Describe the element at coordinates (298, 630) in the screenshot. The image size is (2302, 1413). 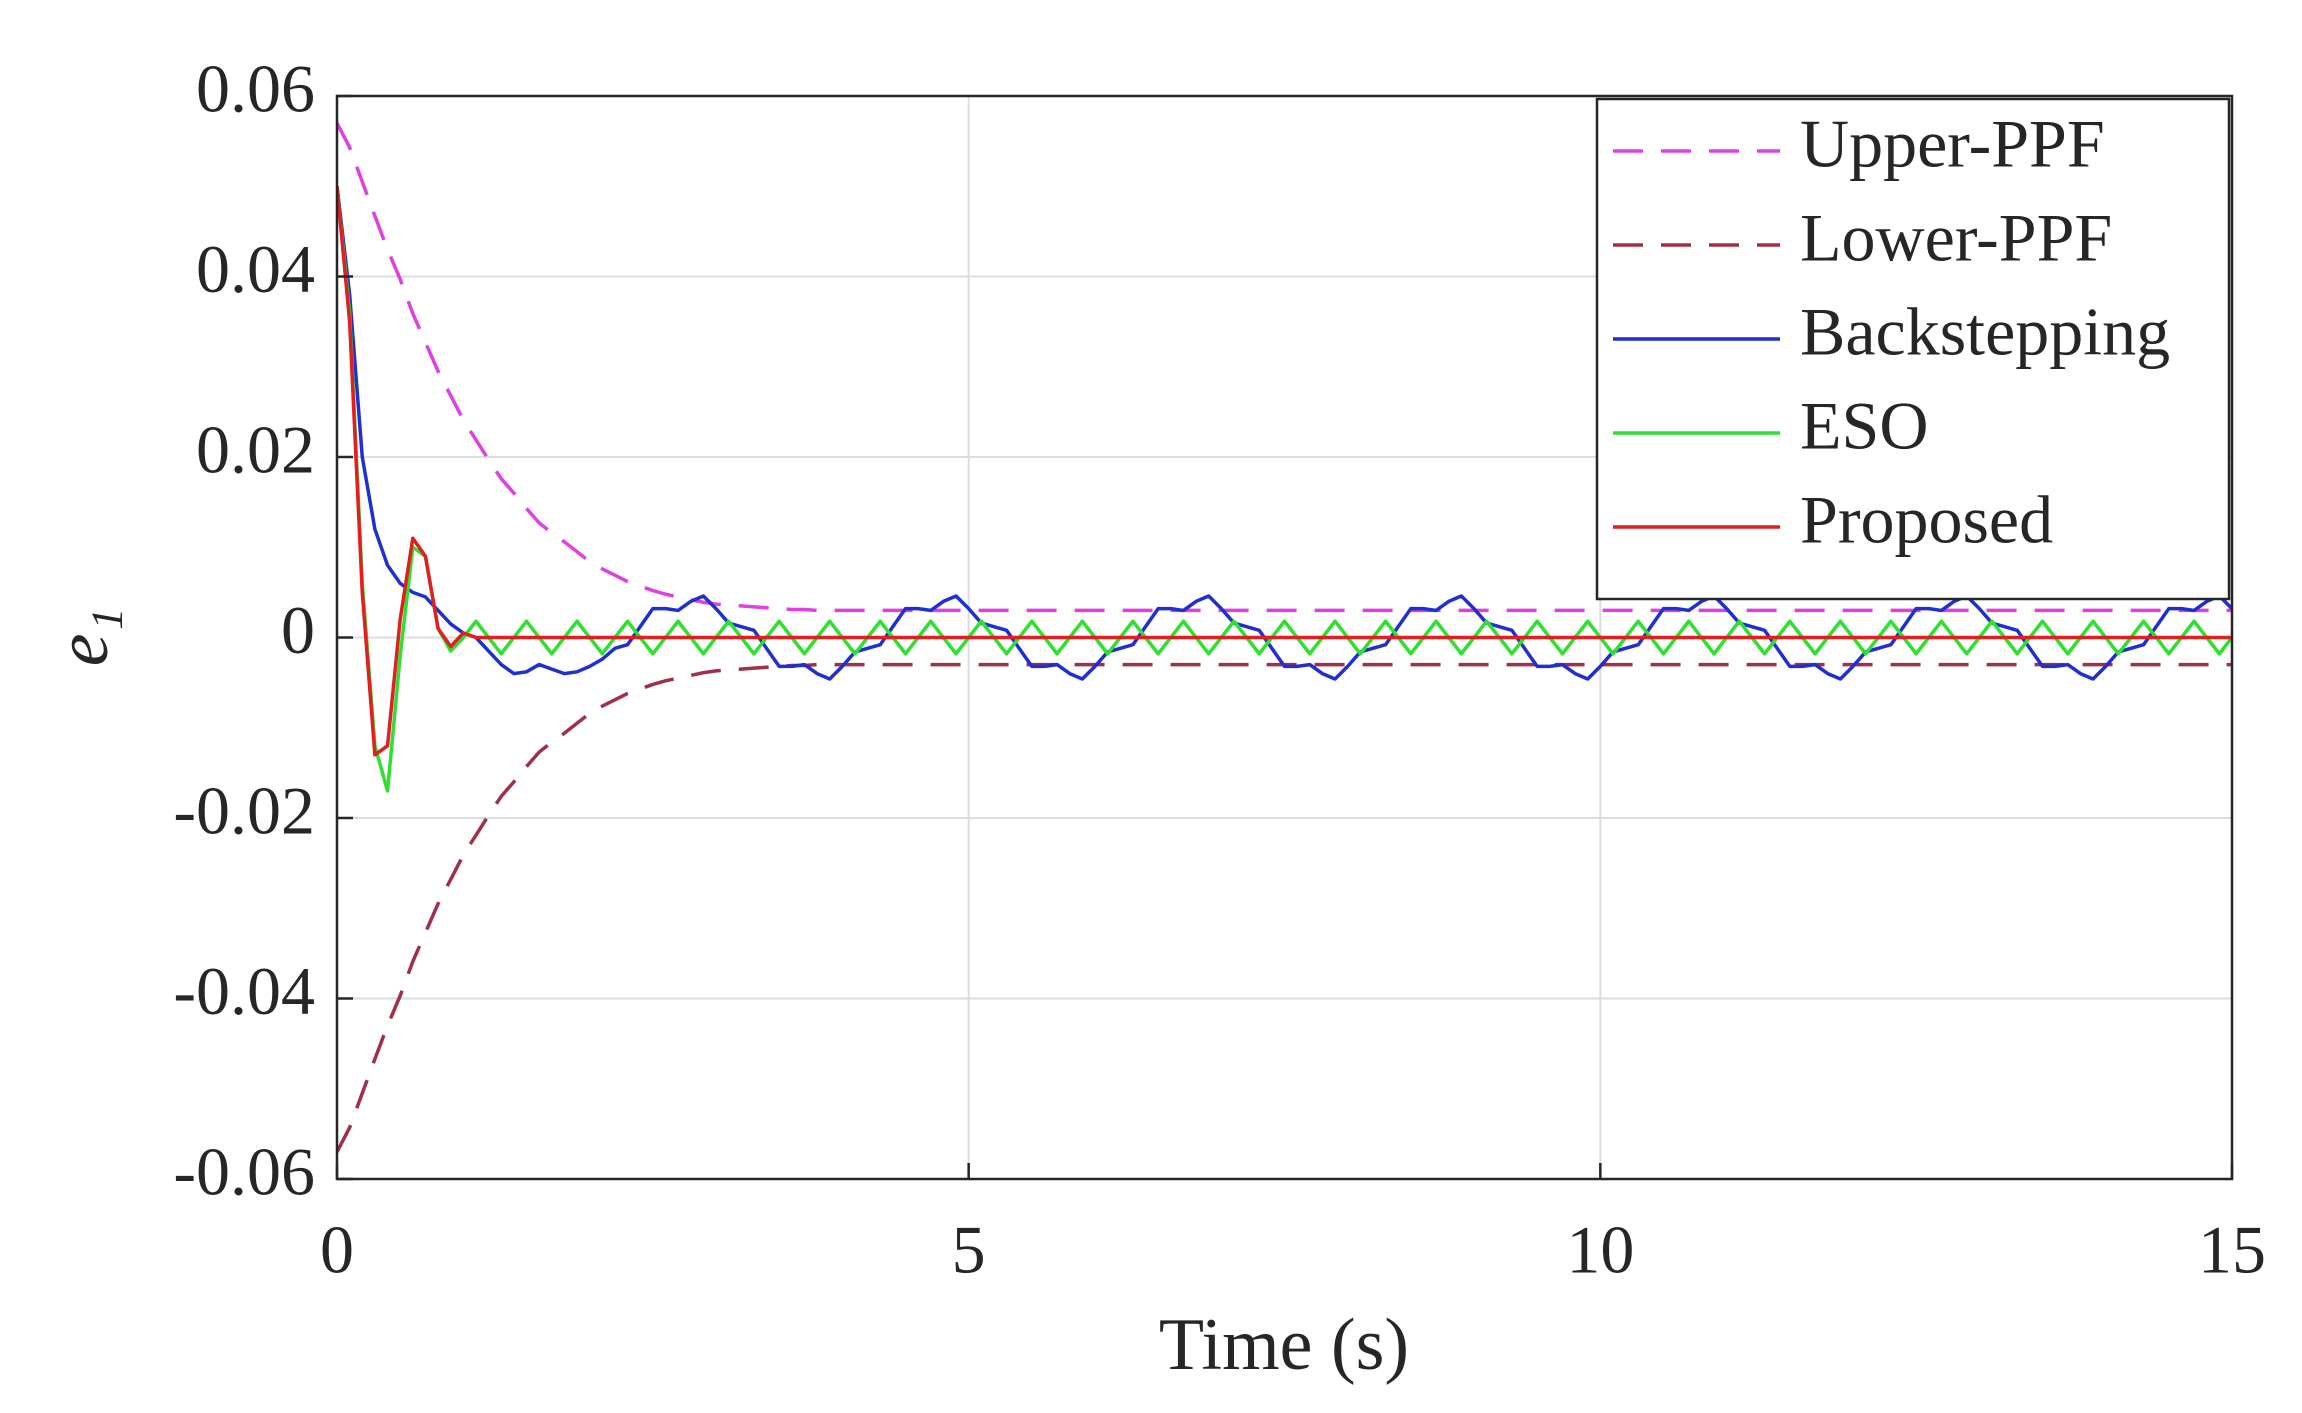
I see `y-tick-label: 0` at that location.